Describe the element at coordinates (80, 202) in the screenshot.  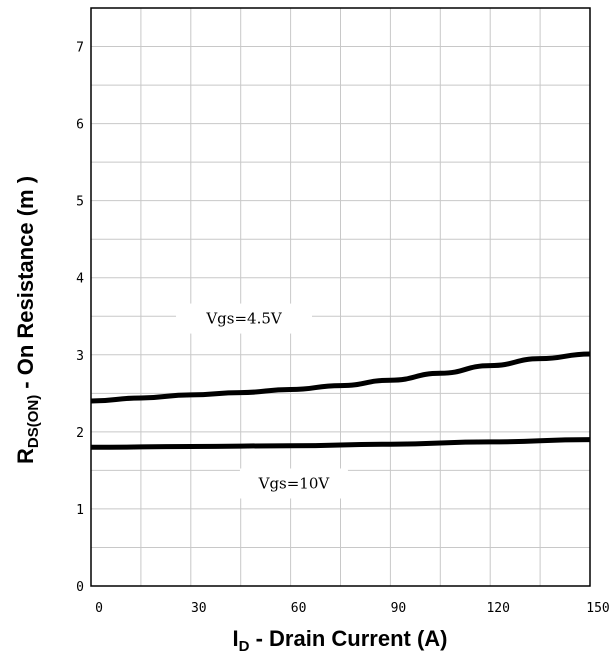
I see `y-tick-label: 5` at that location.